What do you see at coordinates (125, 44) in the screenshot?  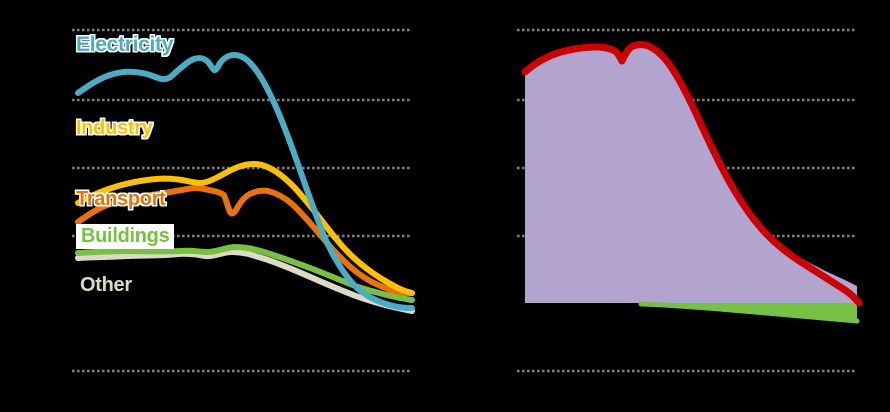 I see `series-label-electricity: Electricity` at bounding box center [125, 44].